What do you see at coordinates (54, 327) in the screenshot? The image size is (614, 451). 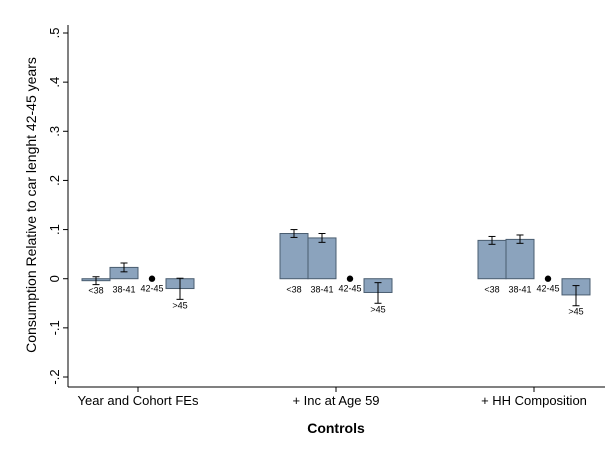 I see `y-tick-label: -.1` at bounding box center [54, 327].